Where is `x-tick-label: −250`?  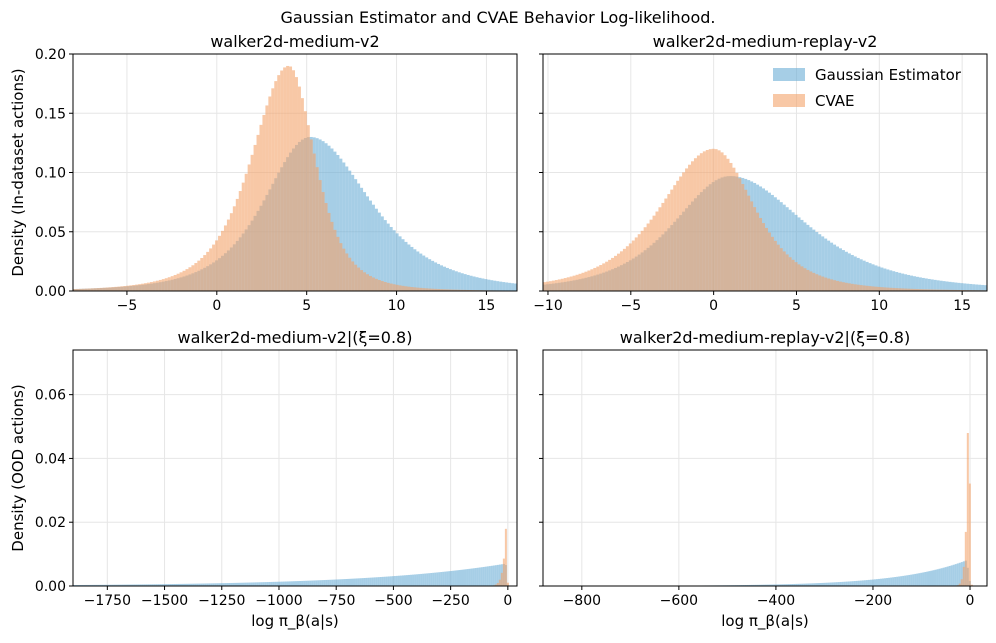
x-tick-label: −250 is located at coordinates (450, 601).